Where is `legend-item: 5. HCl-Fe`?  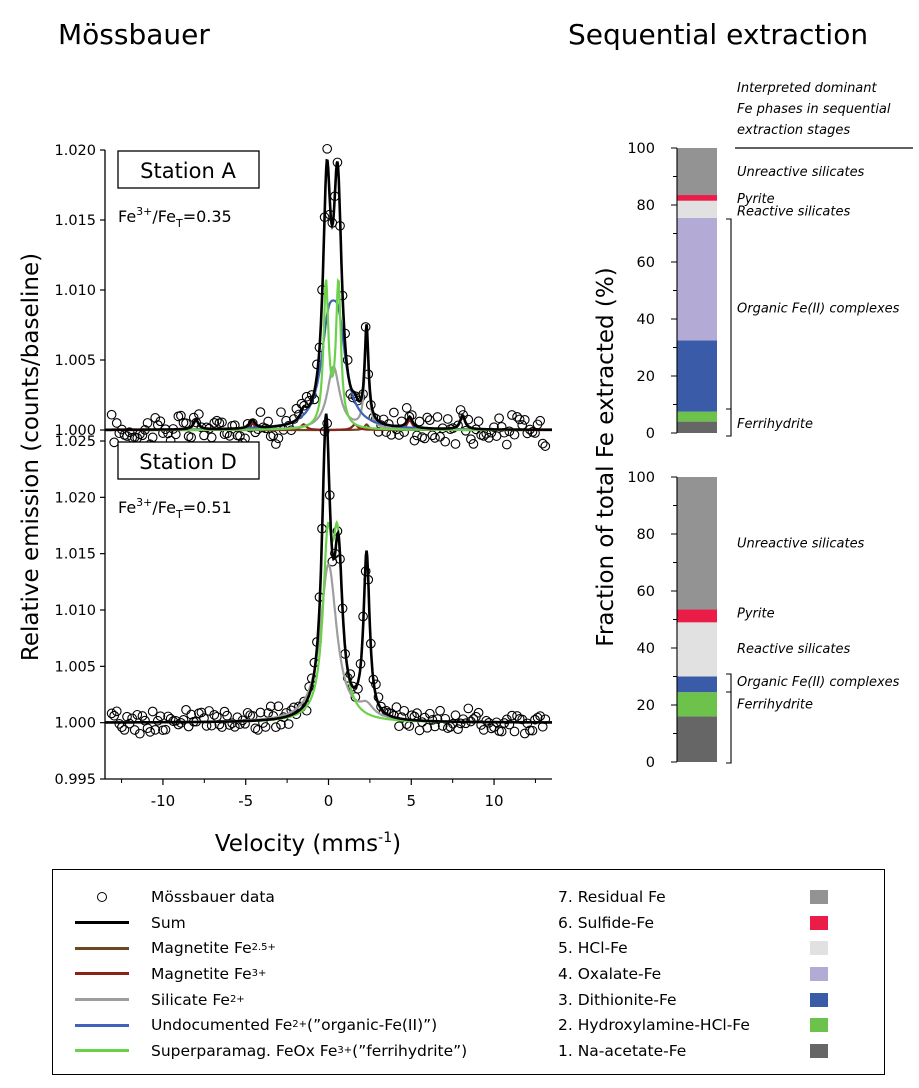 legend-item: 5. HCl-Fe is located at coordinates (693, 948).